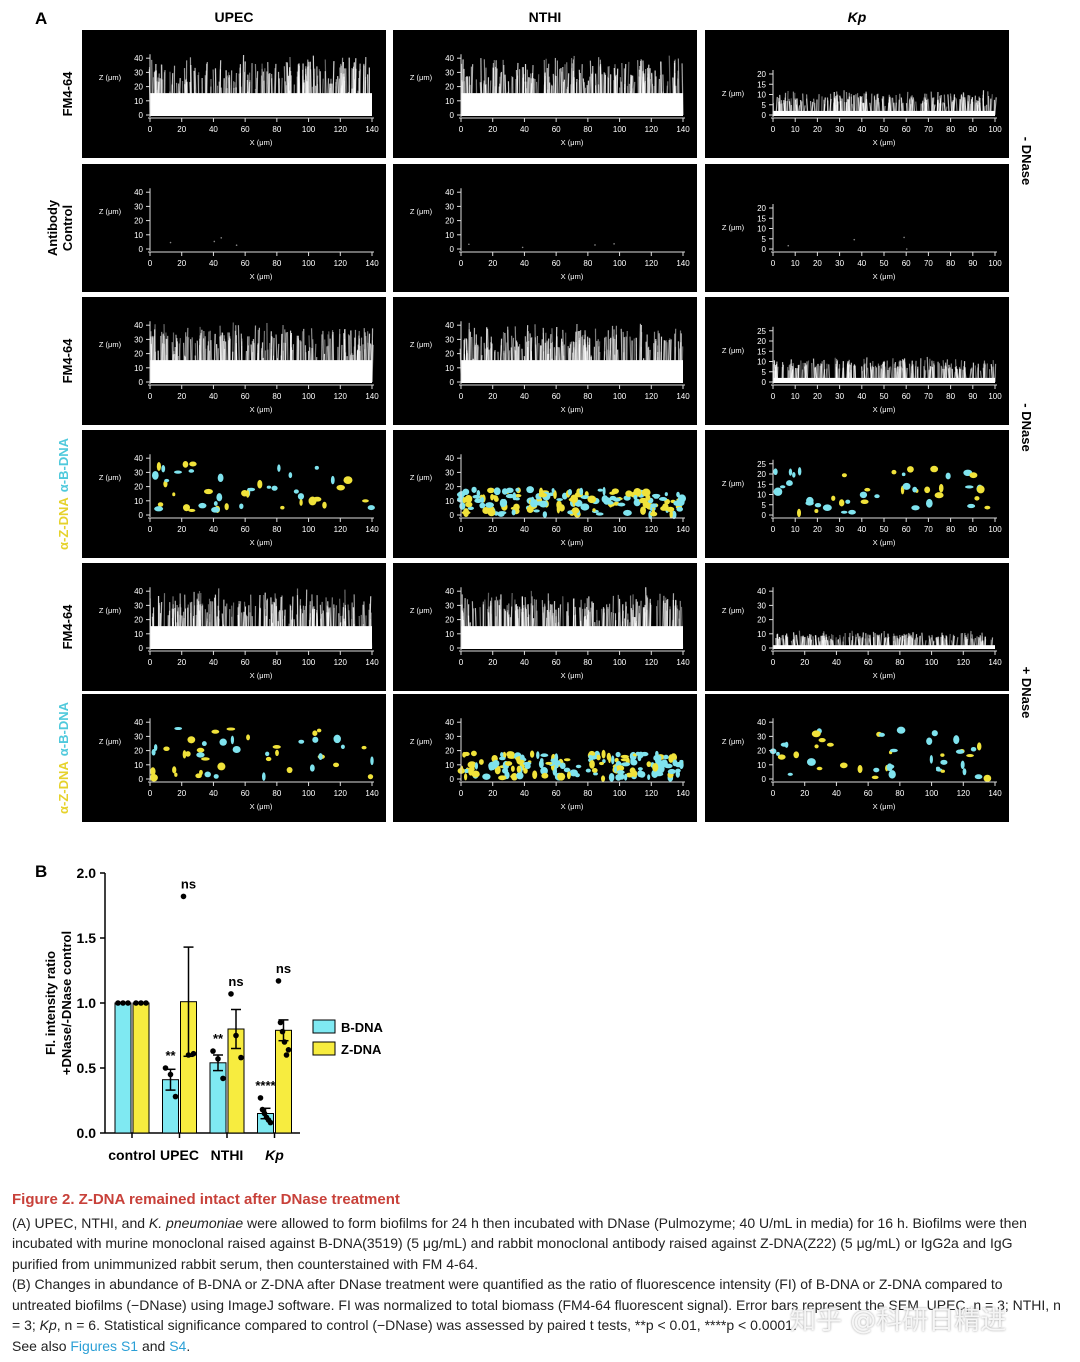 Image resolution: width=1080 pixels, height=1362 pixels. Describe the element at coordinates (556, 263) in the screenshot. I see `x-tick-label: 60` at that location.